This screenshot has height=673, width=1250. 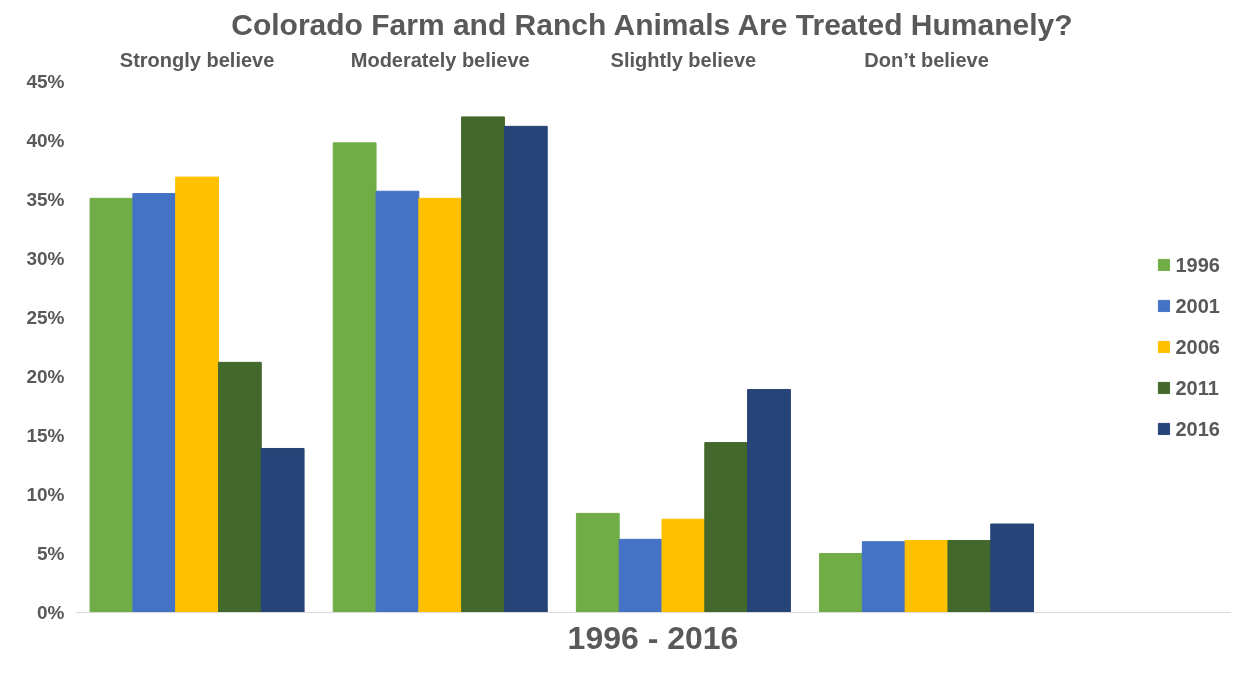 What do you see at coordinates (45, 140) in the screenshot?
I see `y-tick-label: 40%` at bounding box center [45, 140].